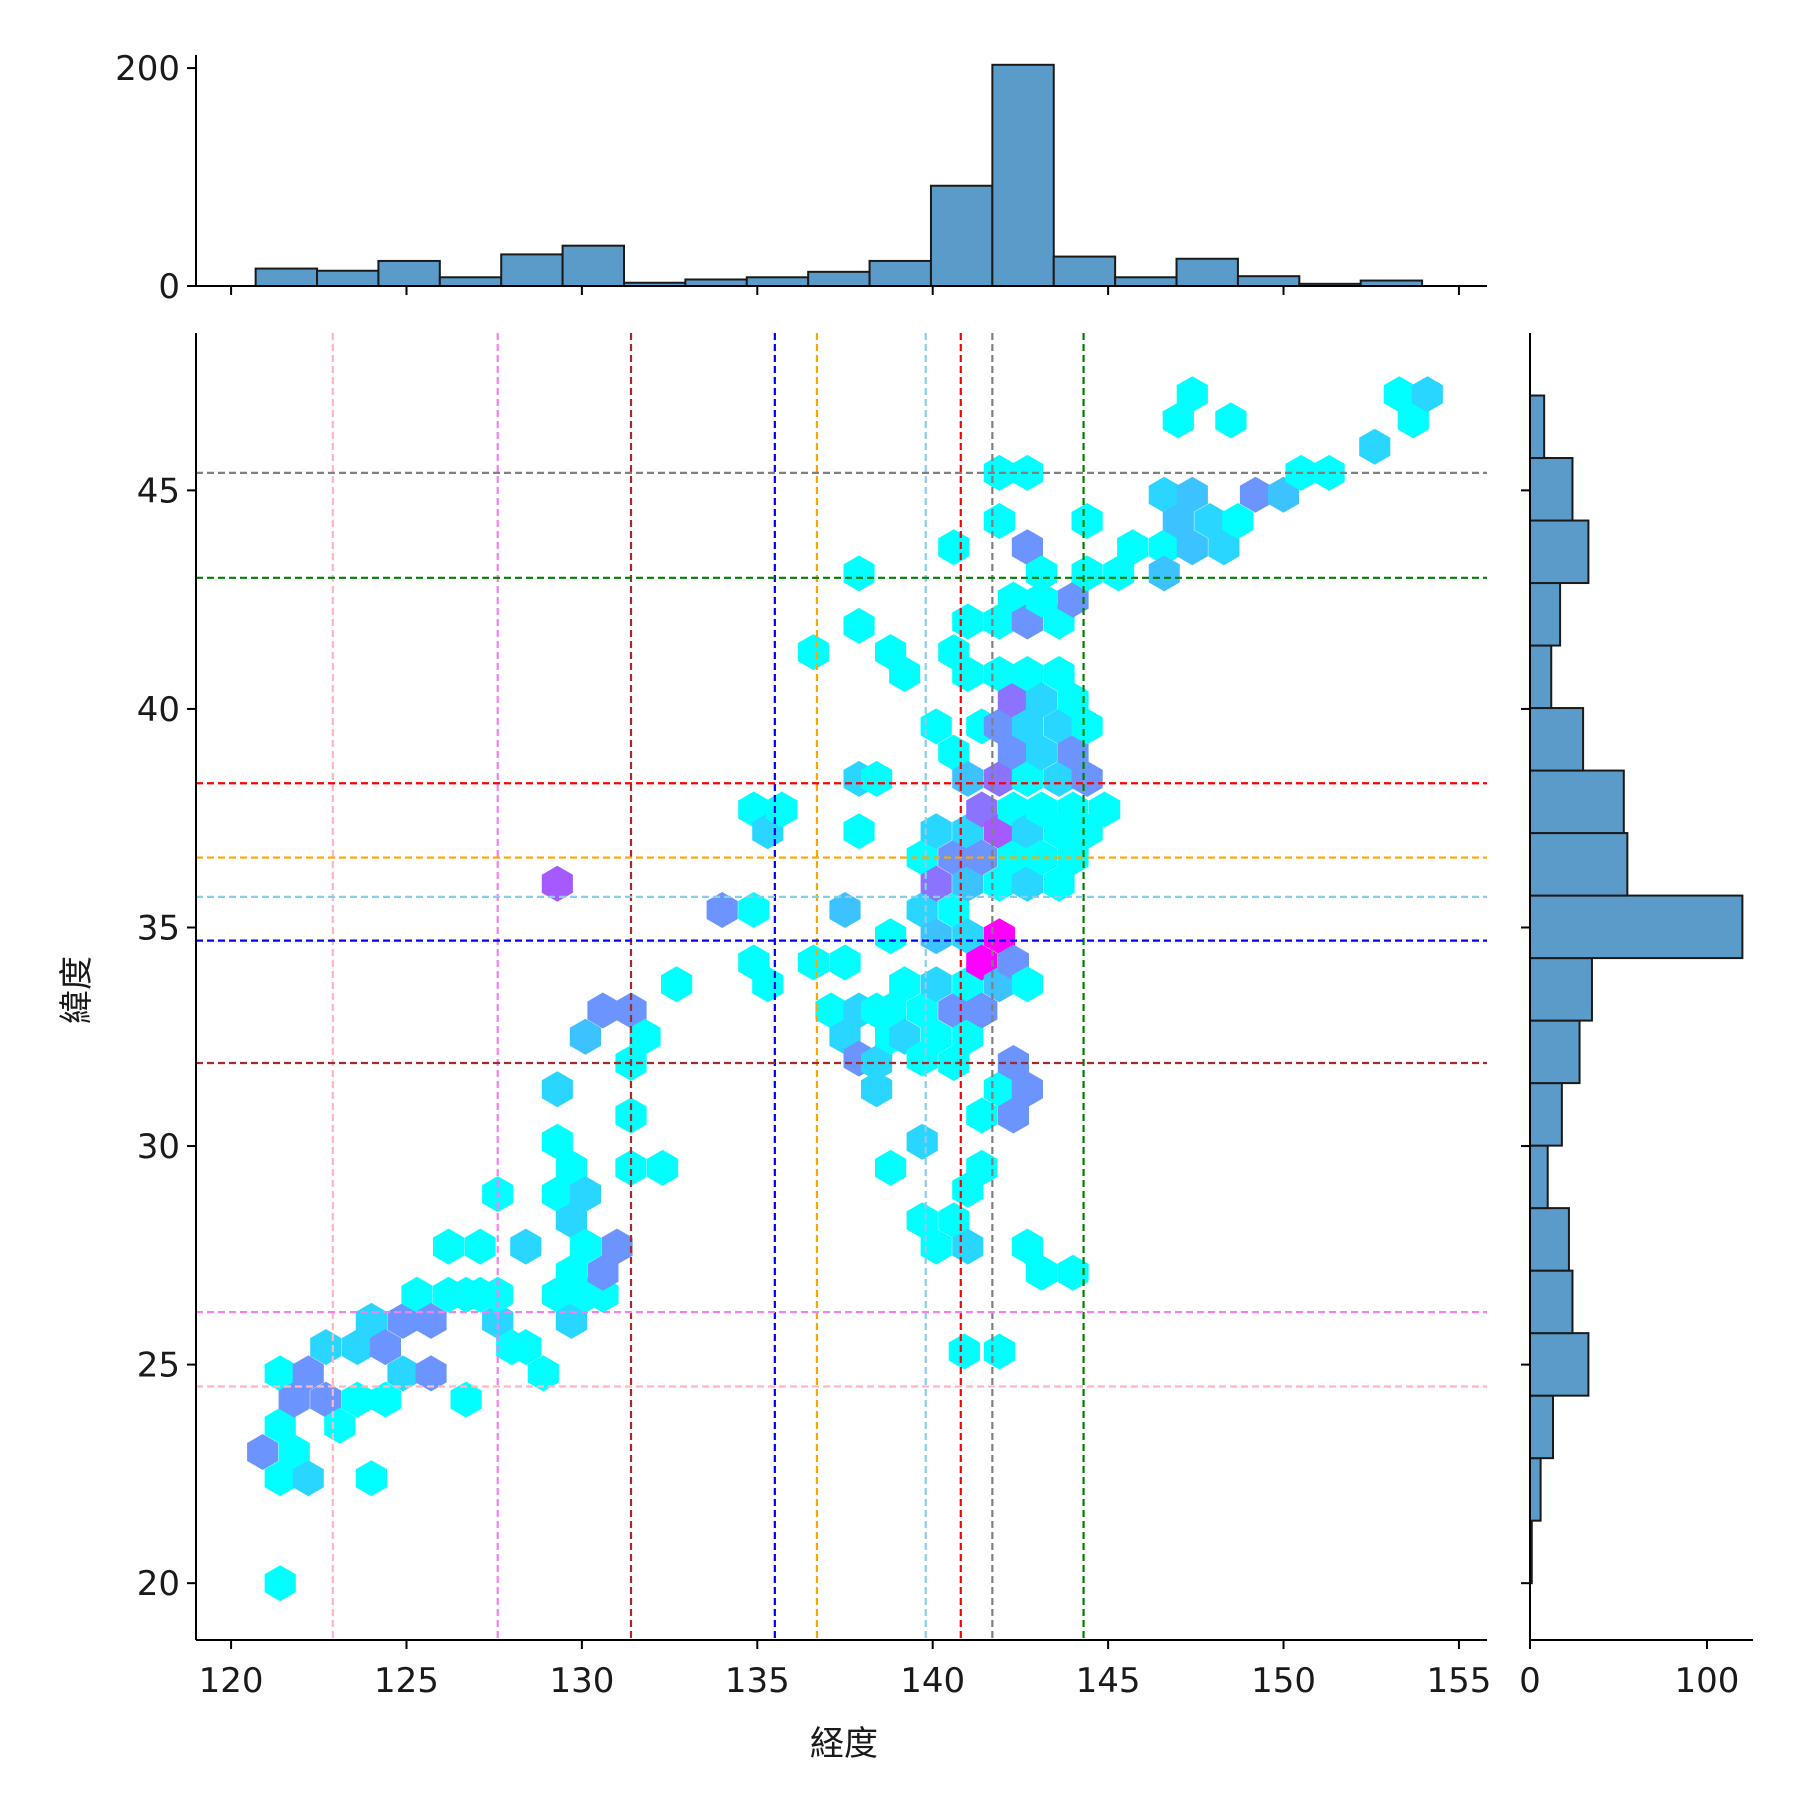  I want to click on x-axis-label: 経度, so click(844, 1744).